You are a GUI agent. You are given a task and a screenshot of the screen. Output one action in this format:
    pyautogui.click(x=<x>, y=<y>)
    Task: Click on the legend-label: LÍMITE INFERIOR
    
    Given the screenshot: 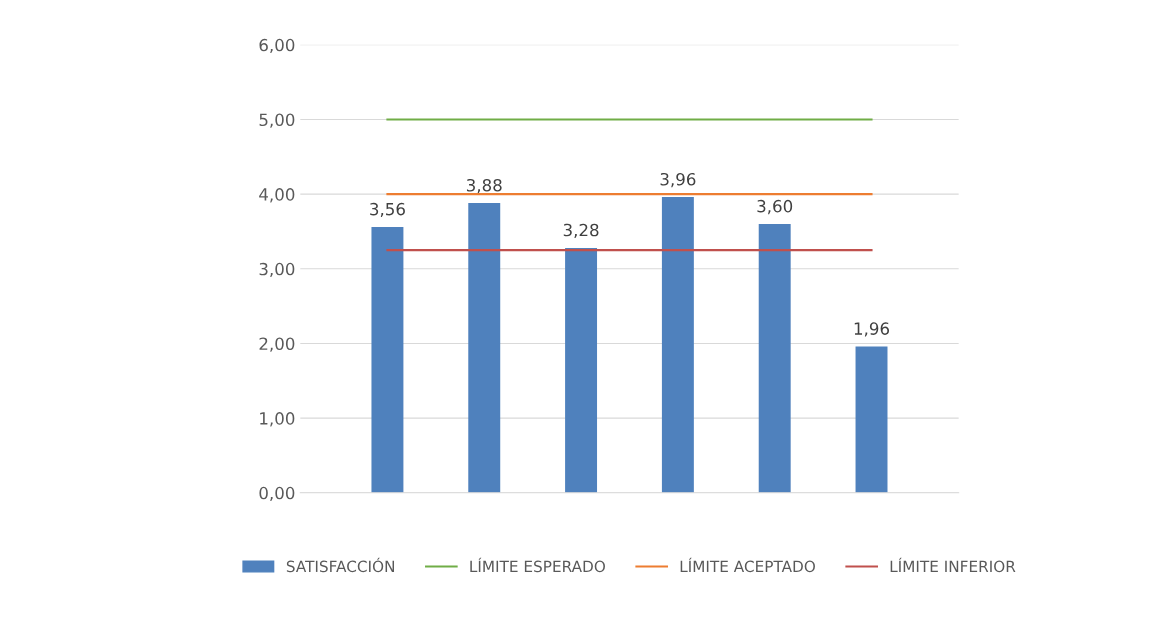 What is the action you would take?
    pyautogui.click(x=953, y=565)
    